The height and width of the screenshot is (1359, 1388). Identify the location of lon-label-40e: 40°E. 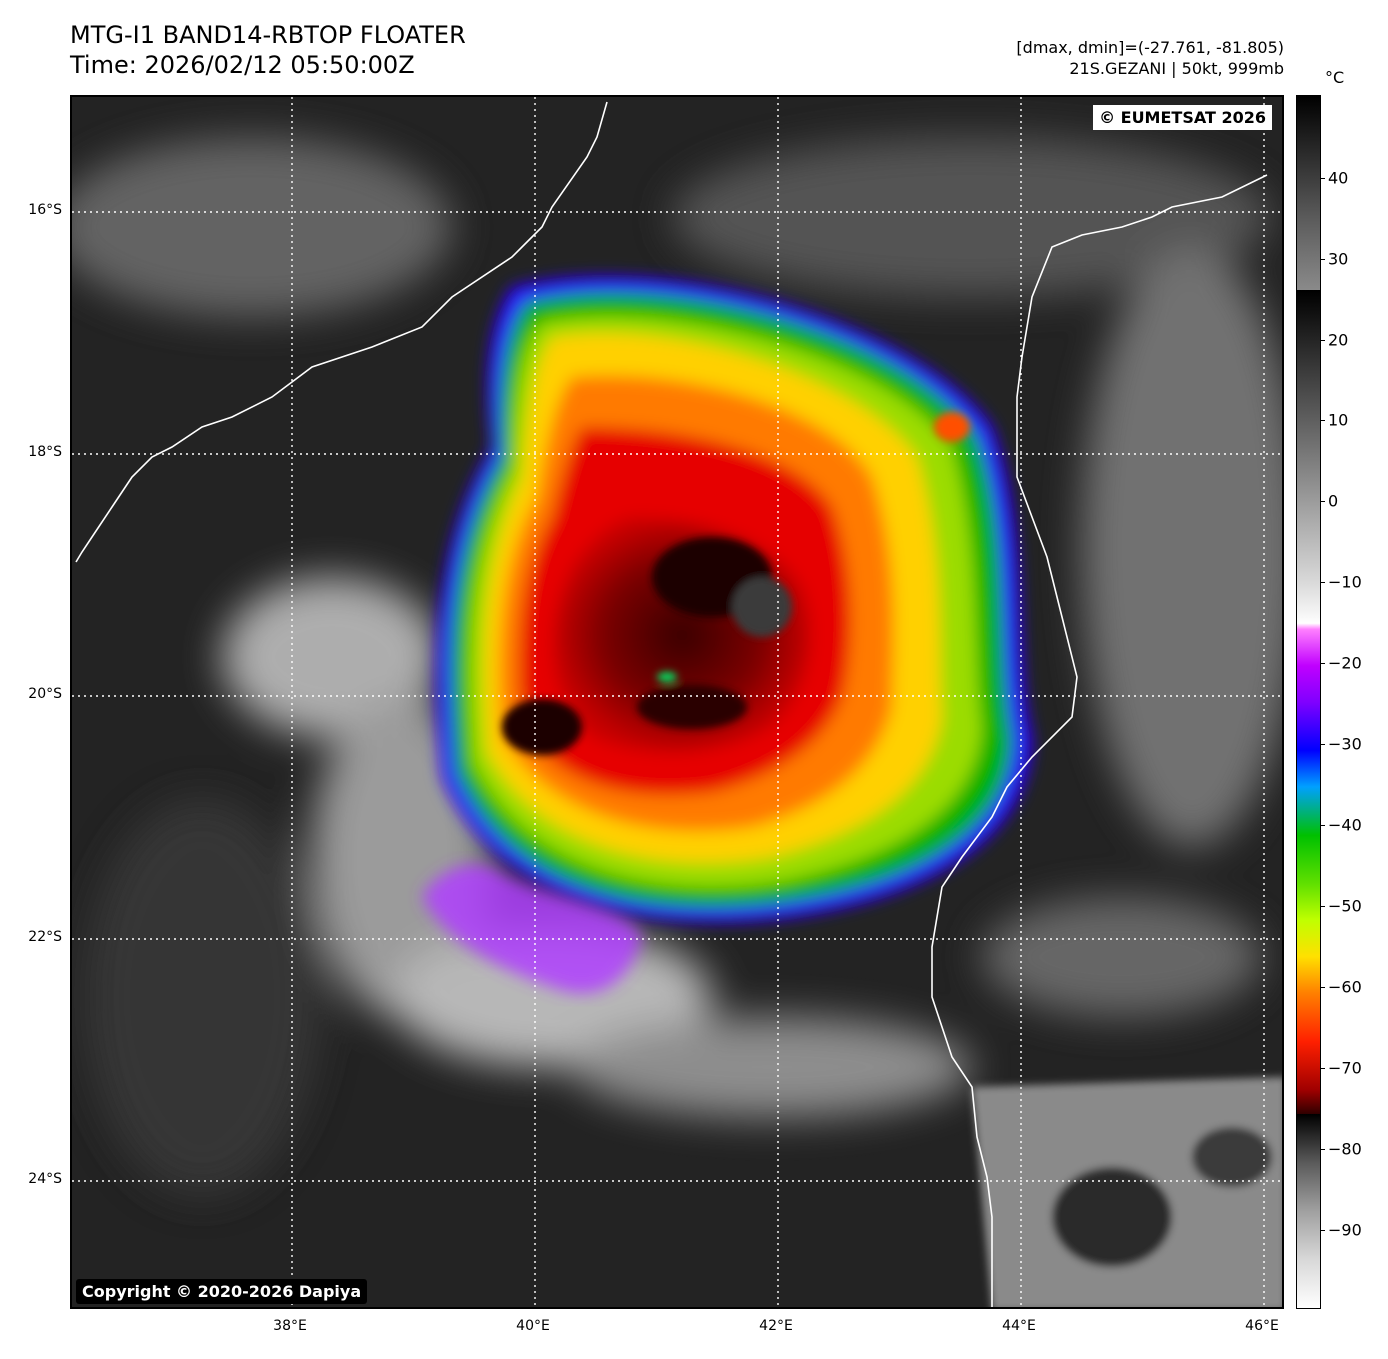
(533, 1326).